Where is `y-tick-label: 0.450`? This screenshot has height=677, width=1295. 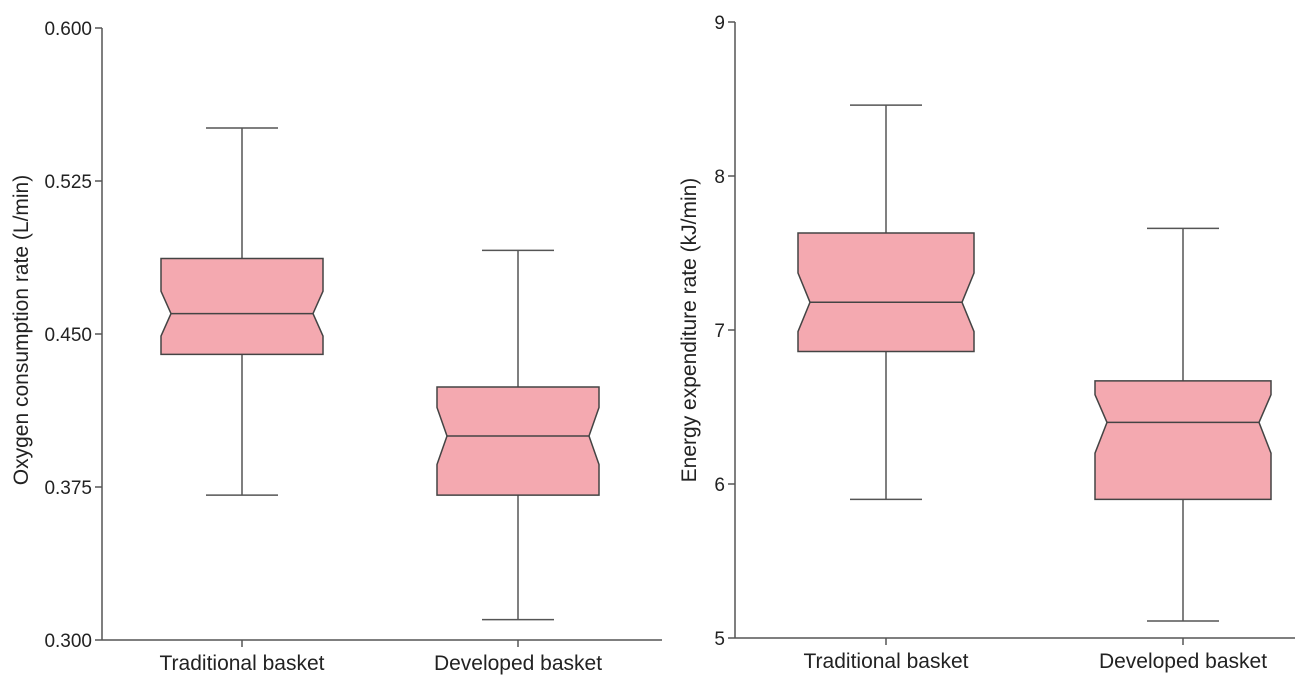 y-tick-label: 0.450 is located at coordinates (68, 335).